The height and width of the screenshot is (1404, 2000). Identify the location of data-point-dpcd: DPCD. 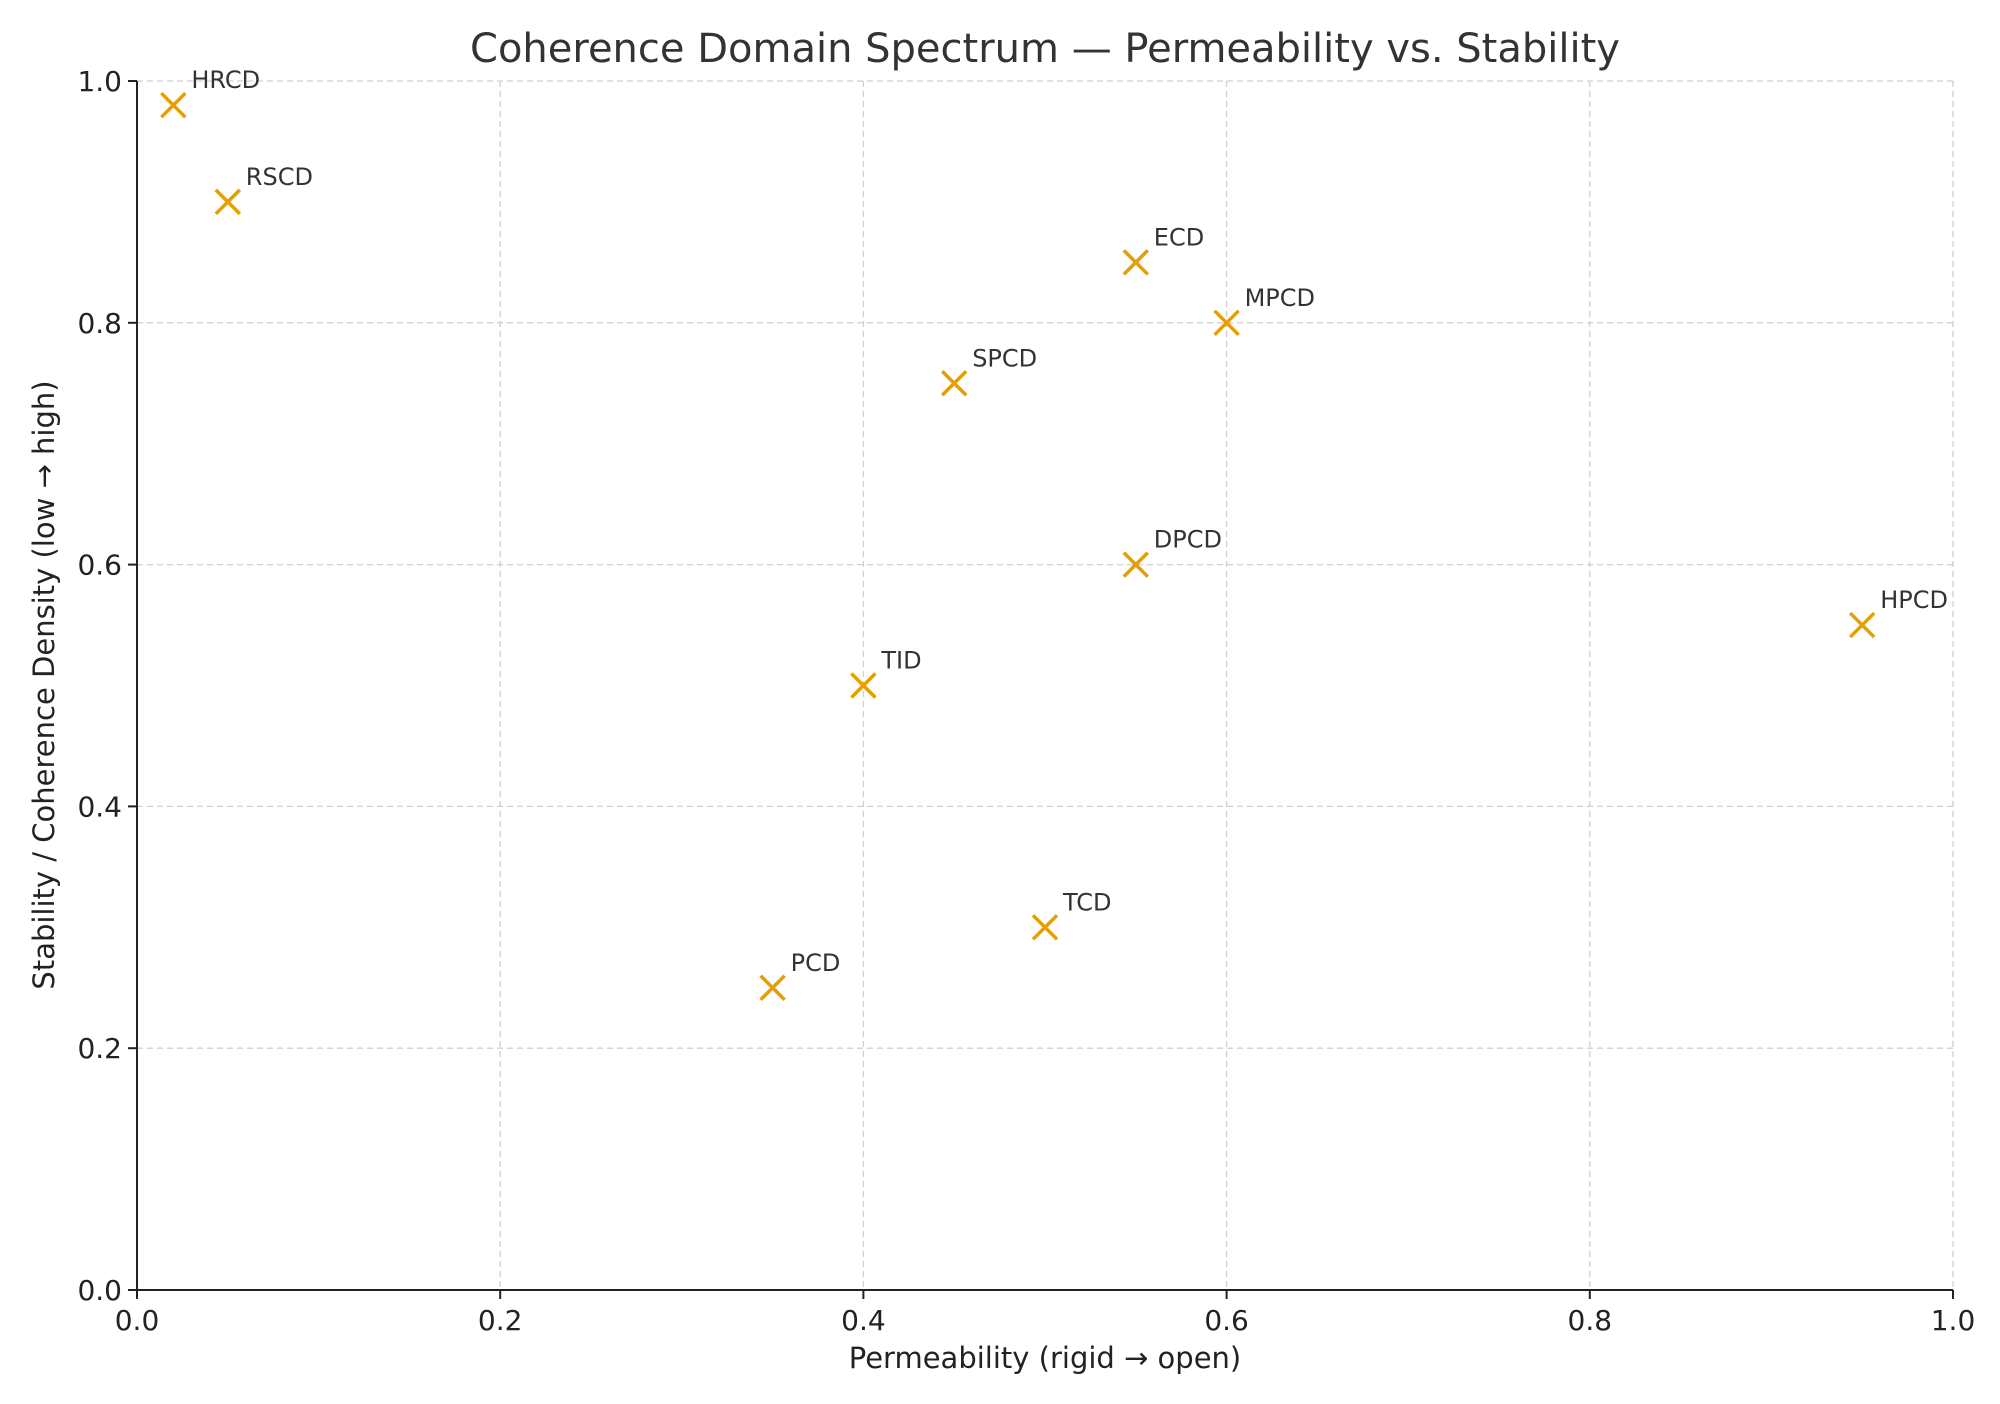
(1172, 552).